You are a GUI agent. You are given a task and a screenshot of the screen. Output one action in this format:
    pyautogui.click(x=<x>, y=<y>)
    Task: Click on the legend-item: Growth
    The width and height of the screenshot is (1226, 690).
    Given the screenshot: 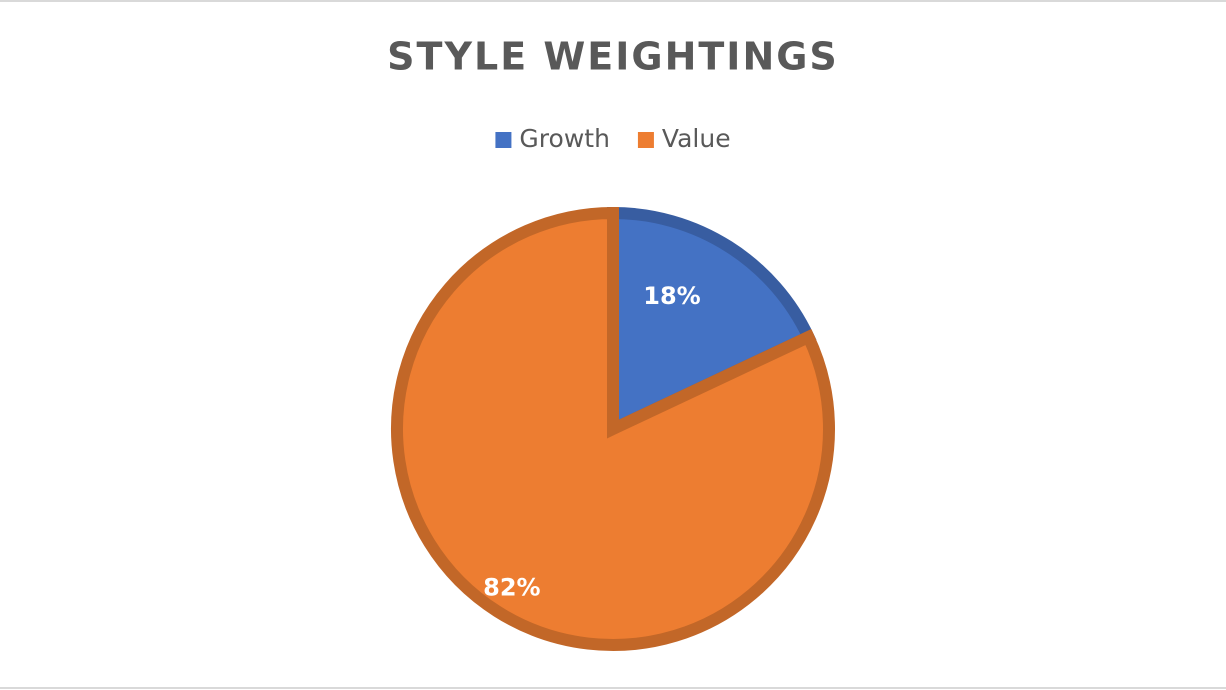 What is the action you would take?
    pyautogui.click(x=552, y=138)
    